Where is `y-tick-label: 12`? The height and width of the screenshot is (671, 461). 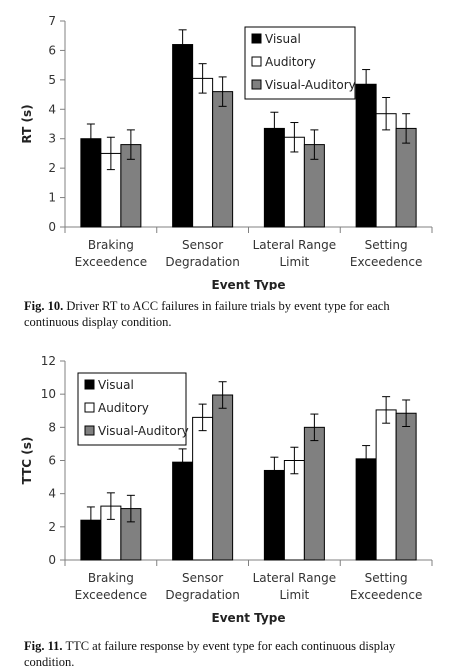 y-tick-label: 12 is located at coordinates (48, 361).